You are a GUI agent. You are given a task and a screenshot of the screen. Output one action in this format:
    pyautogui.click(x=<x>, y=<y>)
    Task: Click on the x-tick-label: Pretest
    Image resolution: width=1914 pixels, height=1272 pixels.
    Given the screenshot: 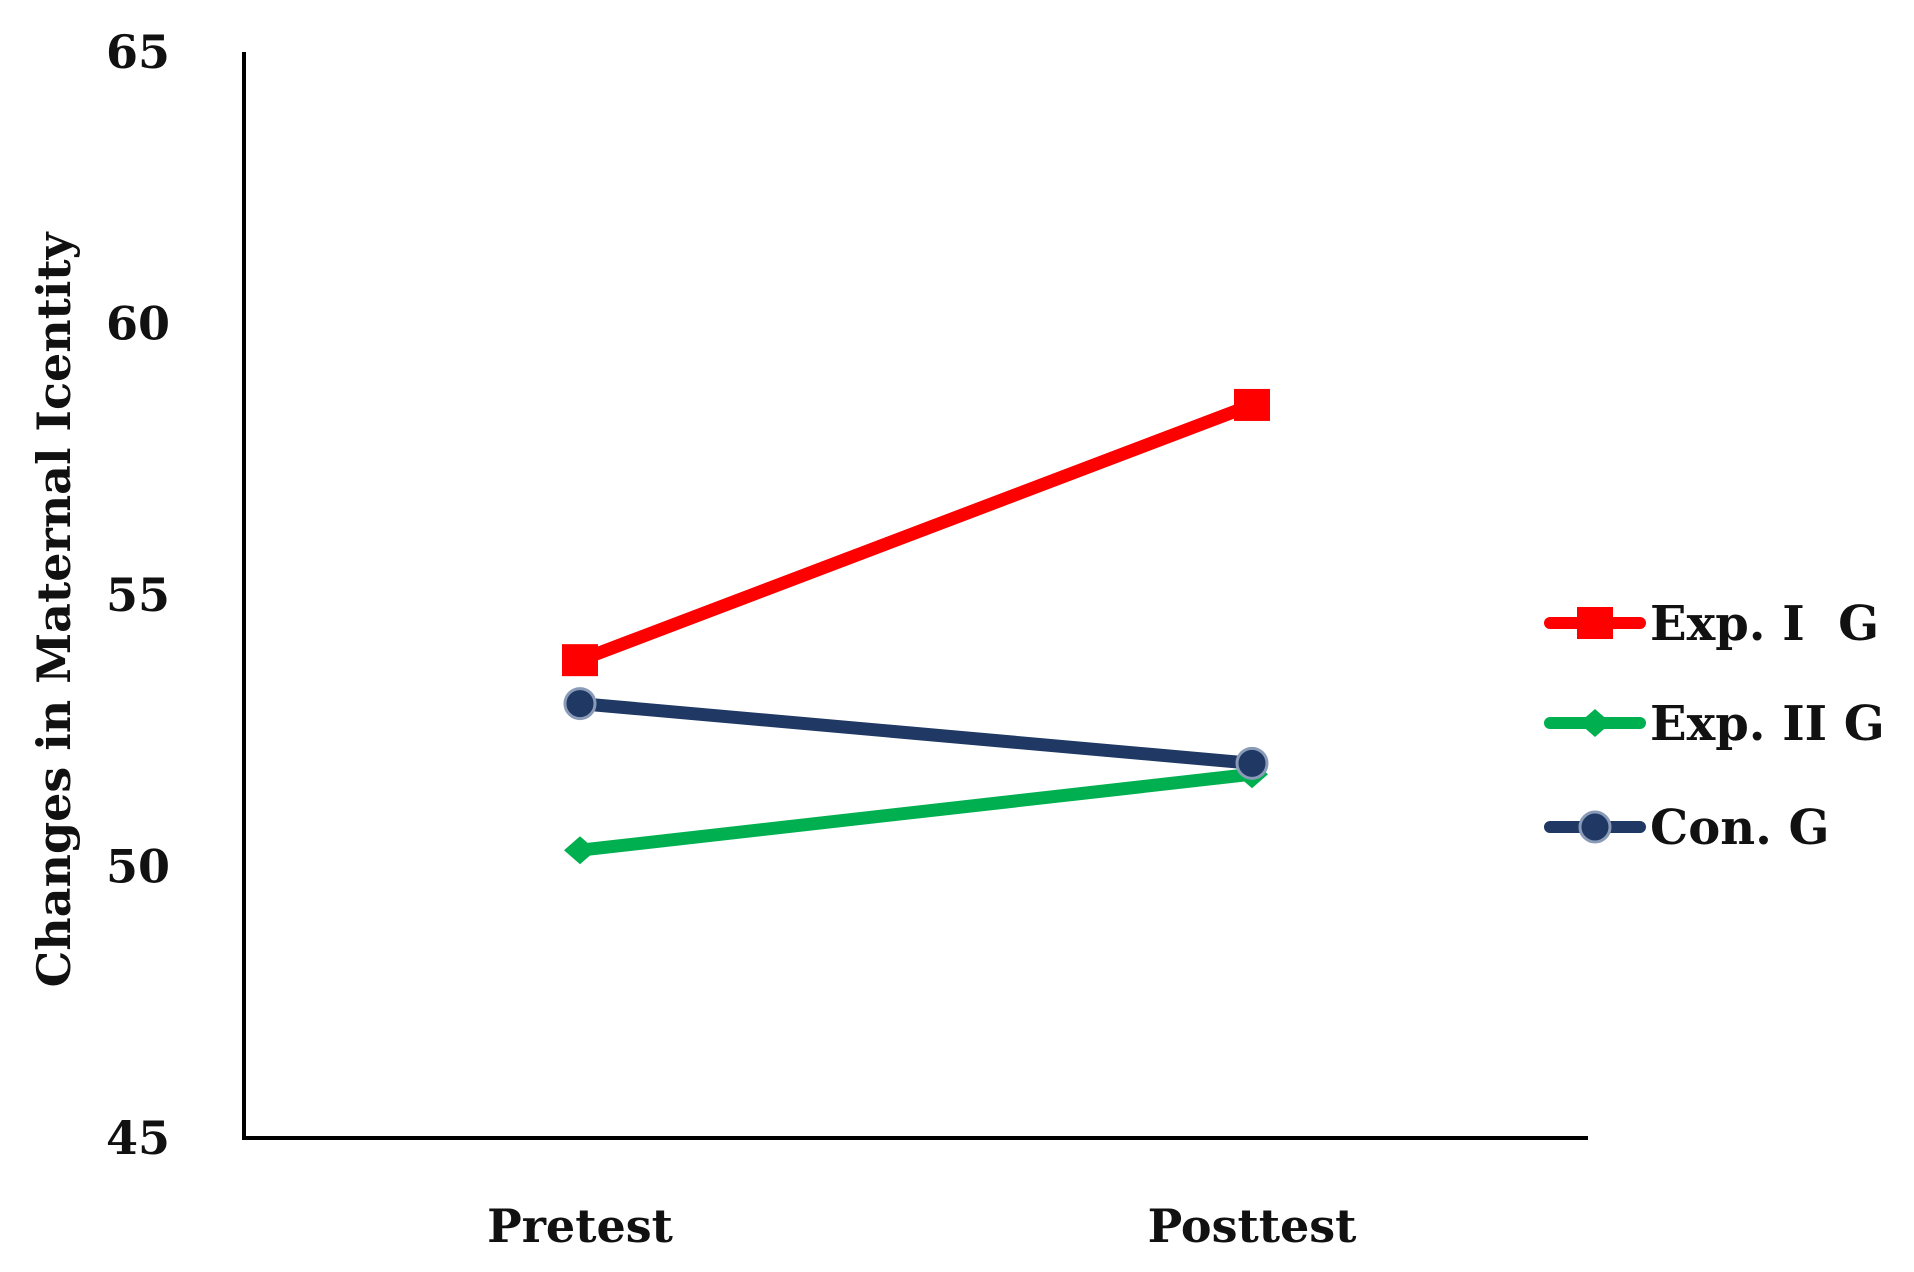 What is the action you would take?
    pyautogui.click(x=580, y=1226)
    